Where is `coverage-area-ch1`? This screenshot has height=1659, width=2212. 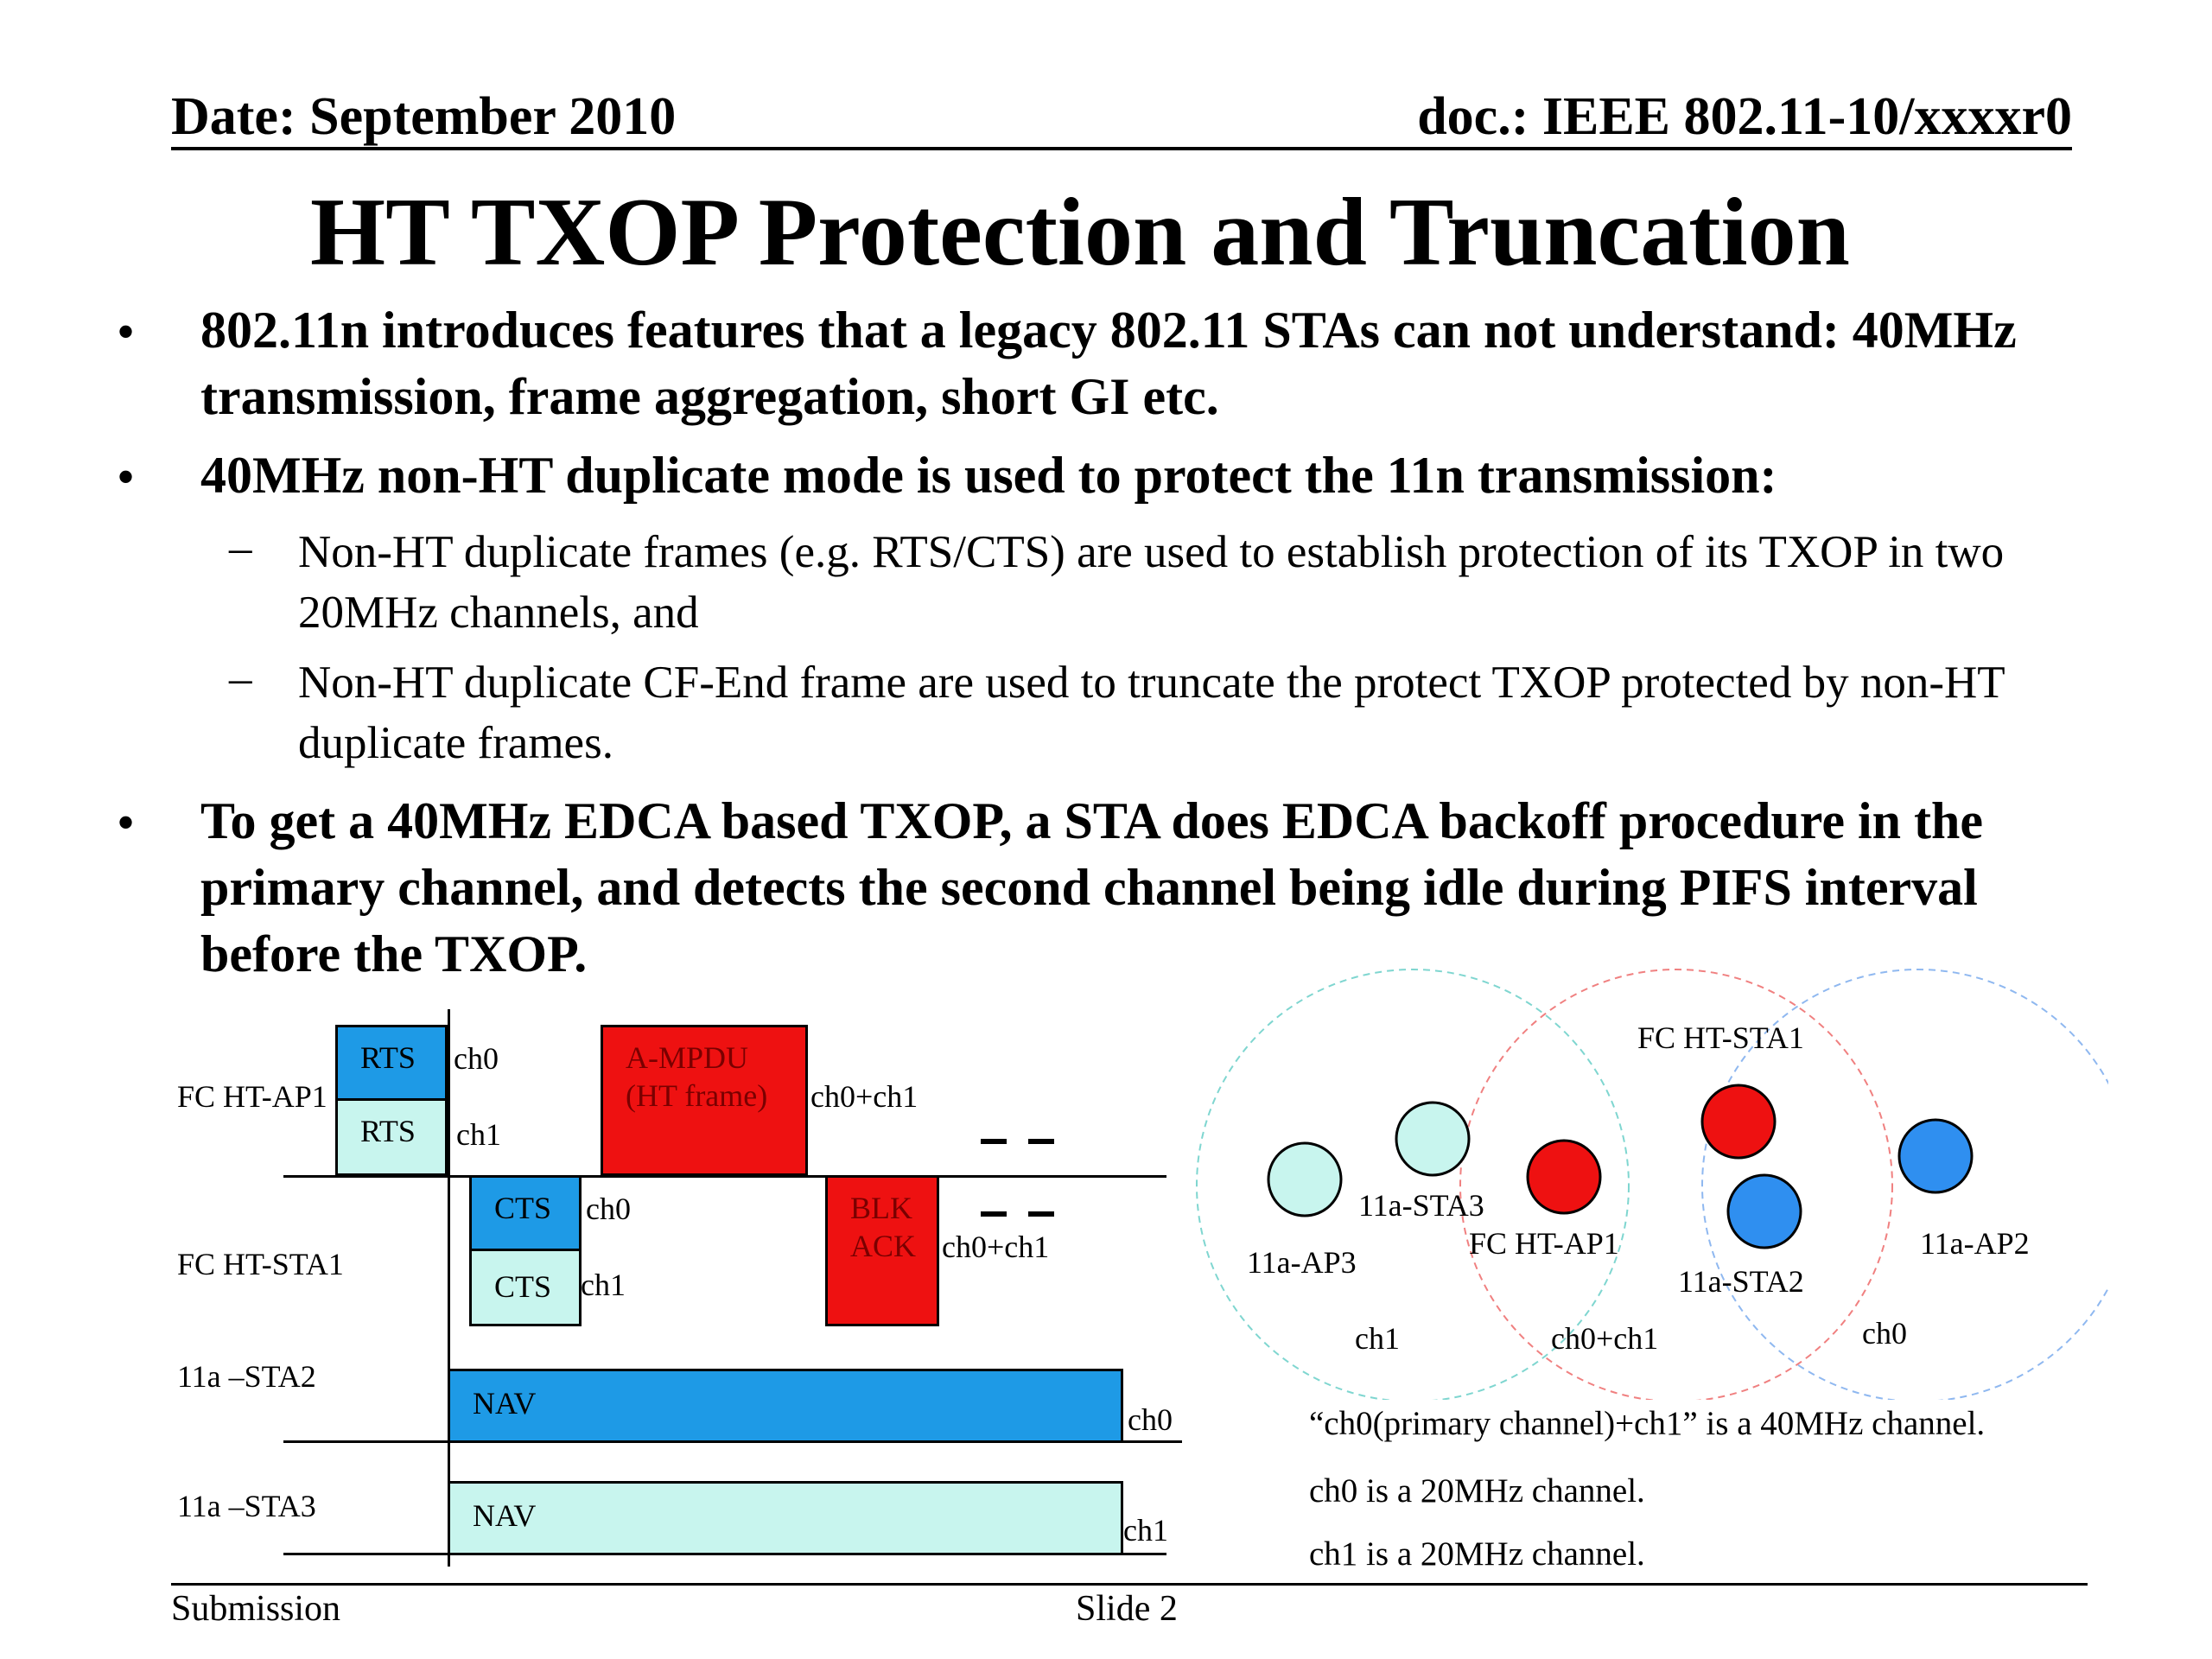
coverage-area-ch1 is located at coordinates (1413, 1184).